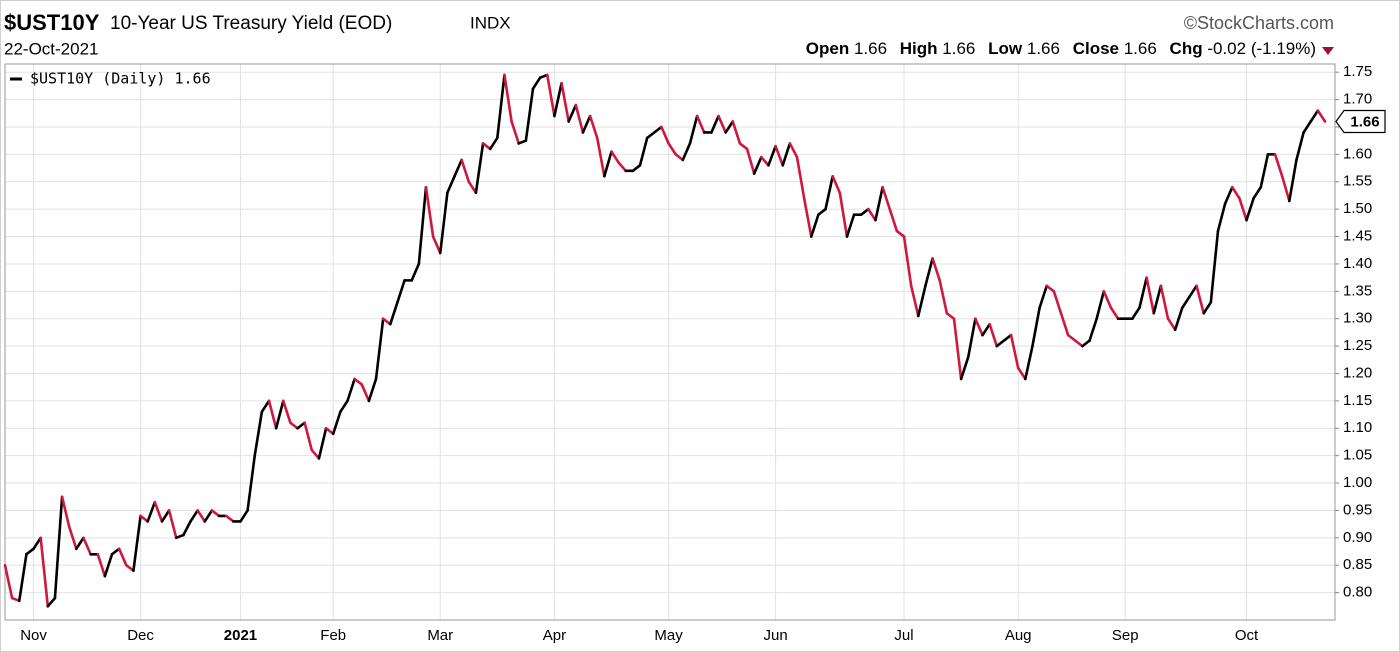  I want to click on x-tick-label: Dec, so click(140, 635).